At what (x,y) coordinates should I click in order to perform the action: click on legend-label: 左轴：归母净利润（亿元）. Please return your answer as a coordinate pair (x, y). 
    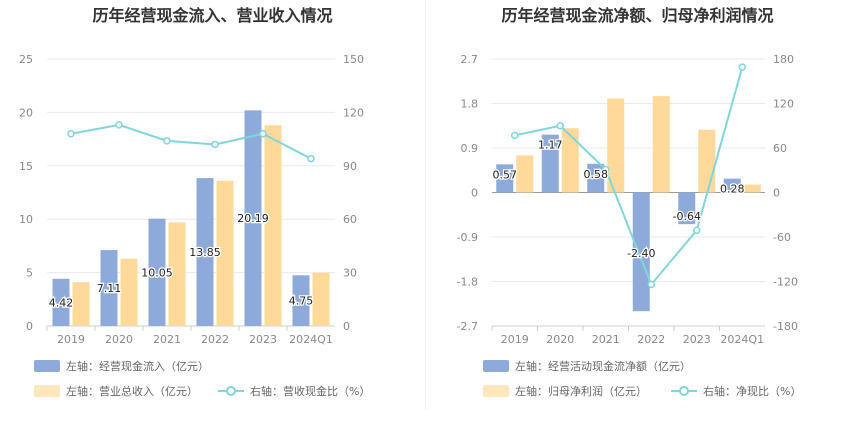
    Looking at the image, I should click on (581, 391).